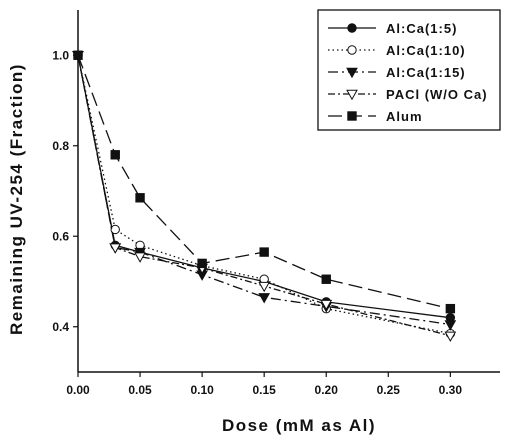  I want to click on x-tick-label: 0.25, so click(389, 390).